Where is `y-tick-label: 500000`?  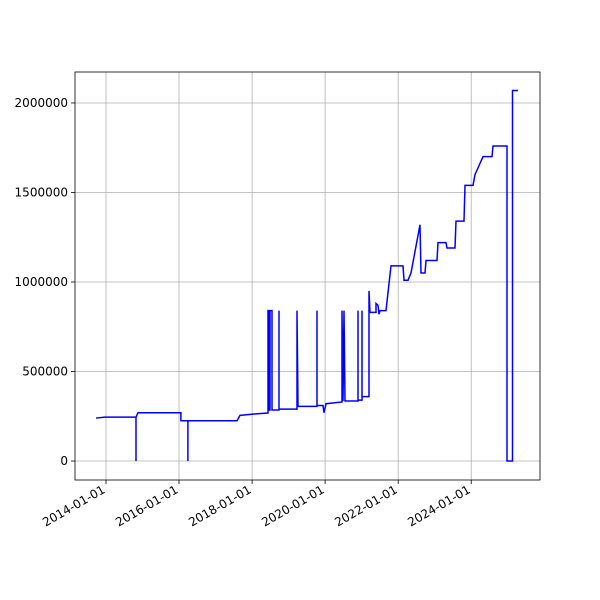 y-tick-label: 500000 is located at coordinates (45, 372).